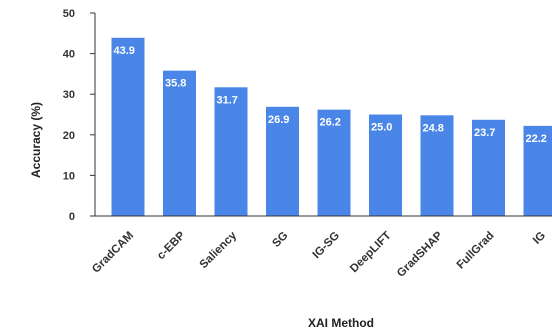 The width and height of the screenshot is (552, 331). I want to click on data-label: 24.8, so click(433, 128).